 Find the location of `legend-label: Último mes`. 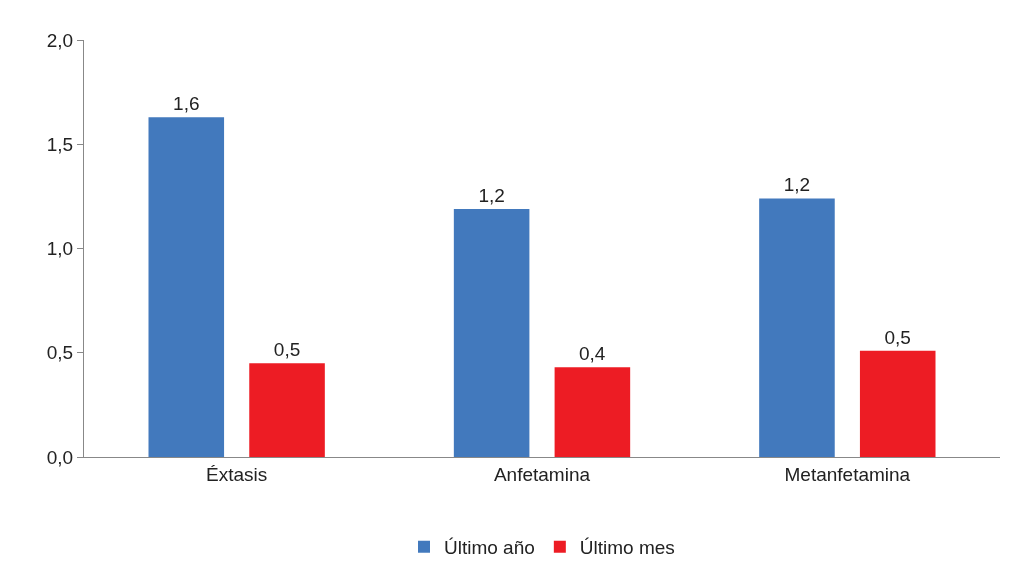

legend-label: Último mes is located at coordinates (627, 548).